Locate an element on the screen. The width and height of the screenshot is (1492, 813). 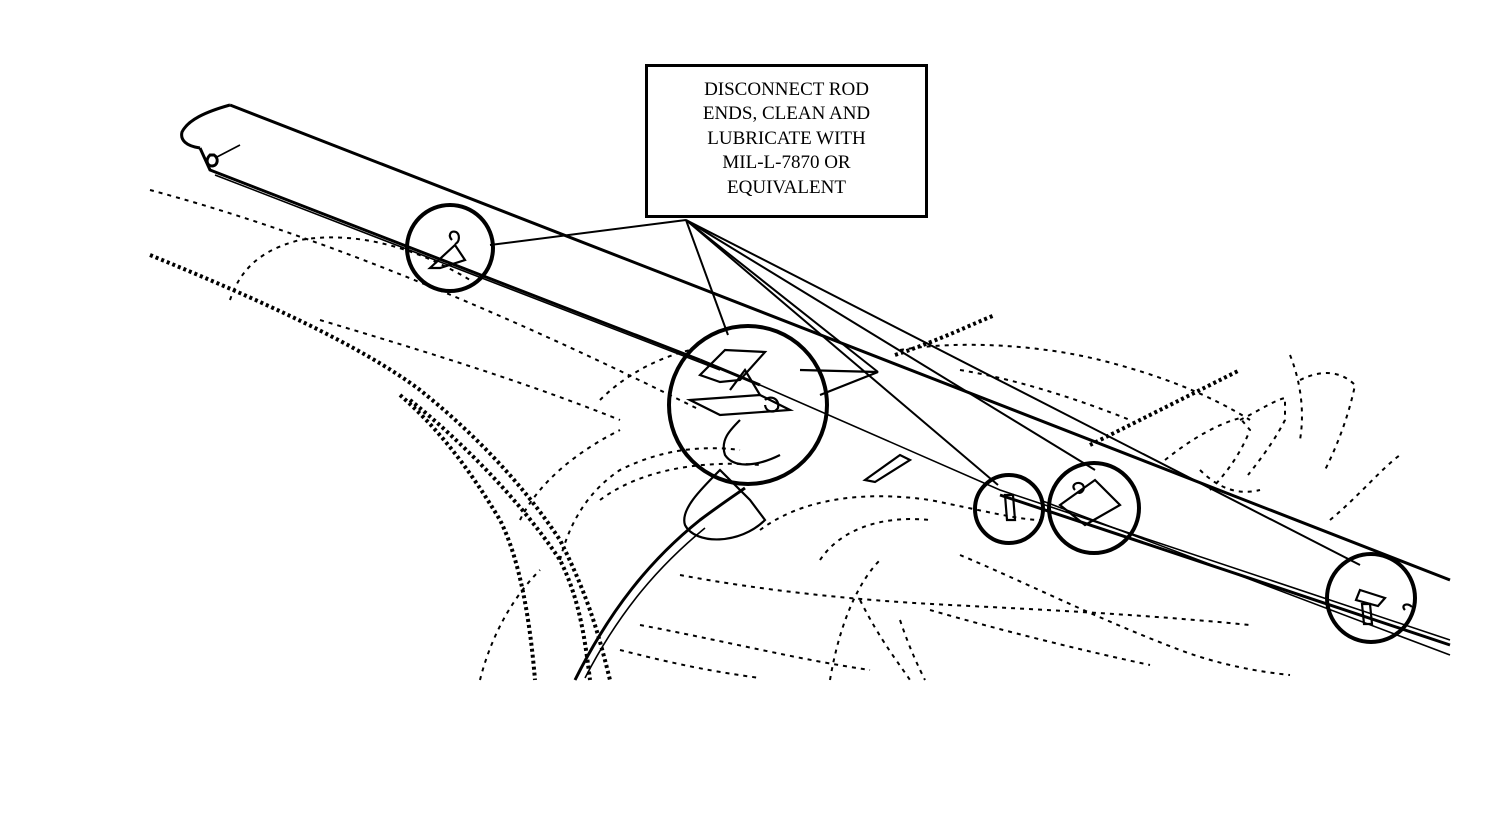
callout-line-4: MIL-L-7870 OR is located at coordinates (786, 163).